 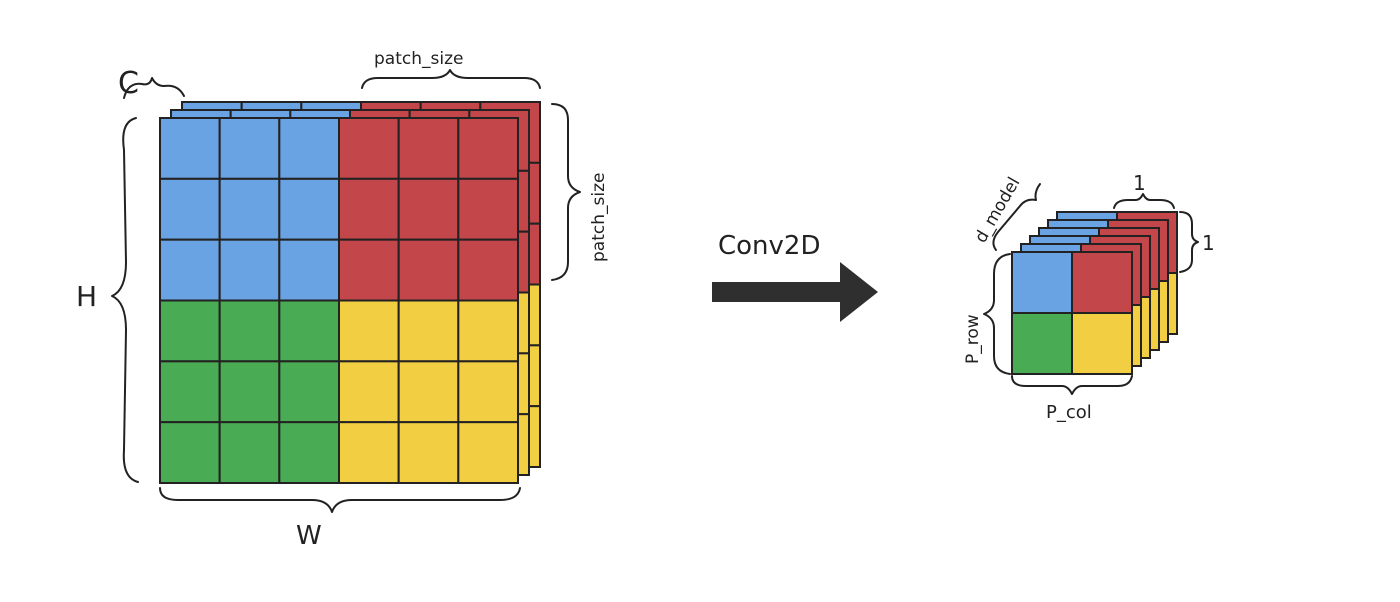 I want to click on rows-brace, so click(x=997, y=314).